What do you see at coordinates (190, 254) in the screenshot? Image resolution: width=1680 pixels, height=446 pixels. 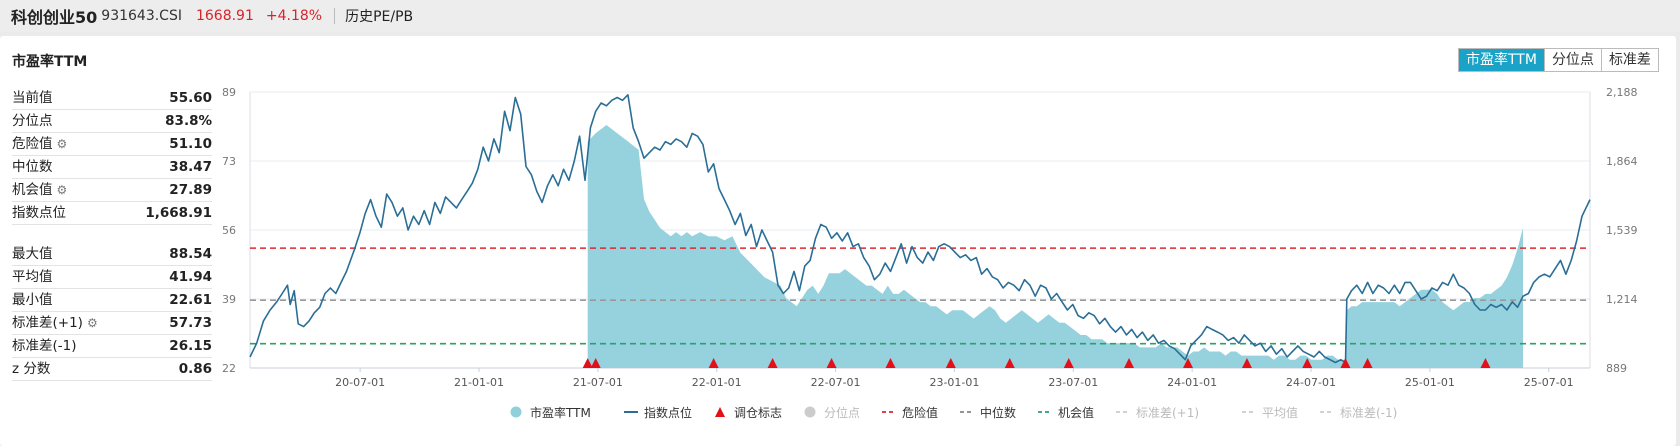 I see `stat-value: 88.54` at bounding box center [190, 254].